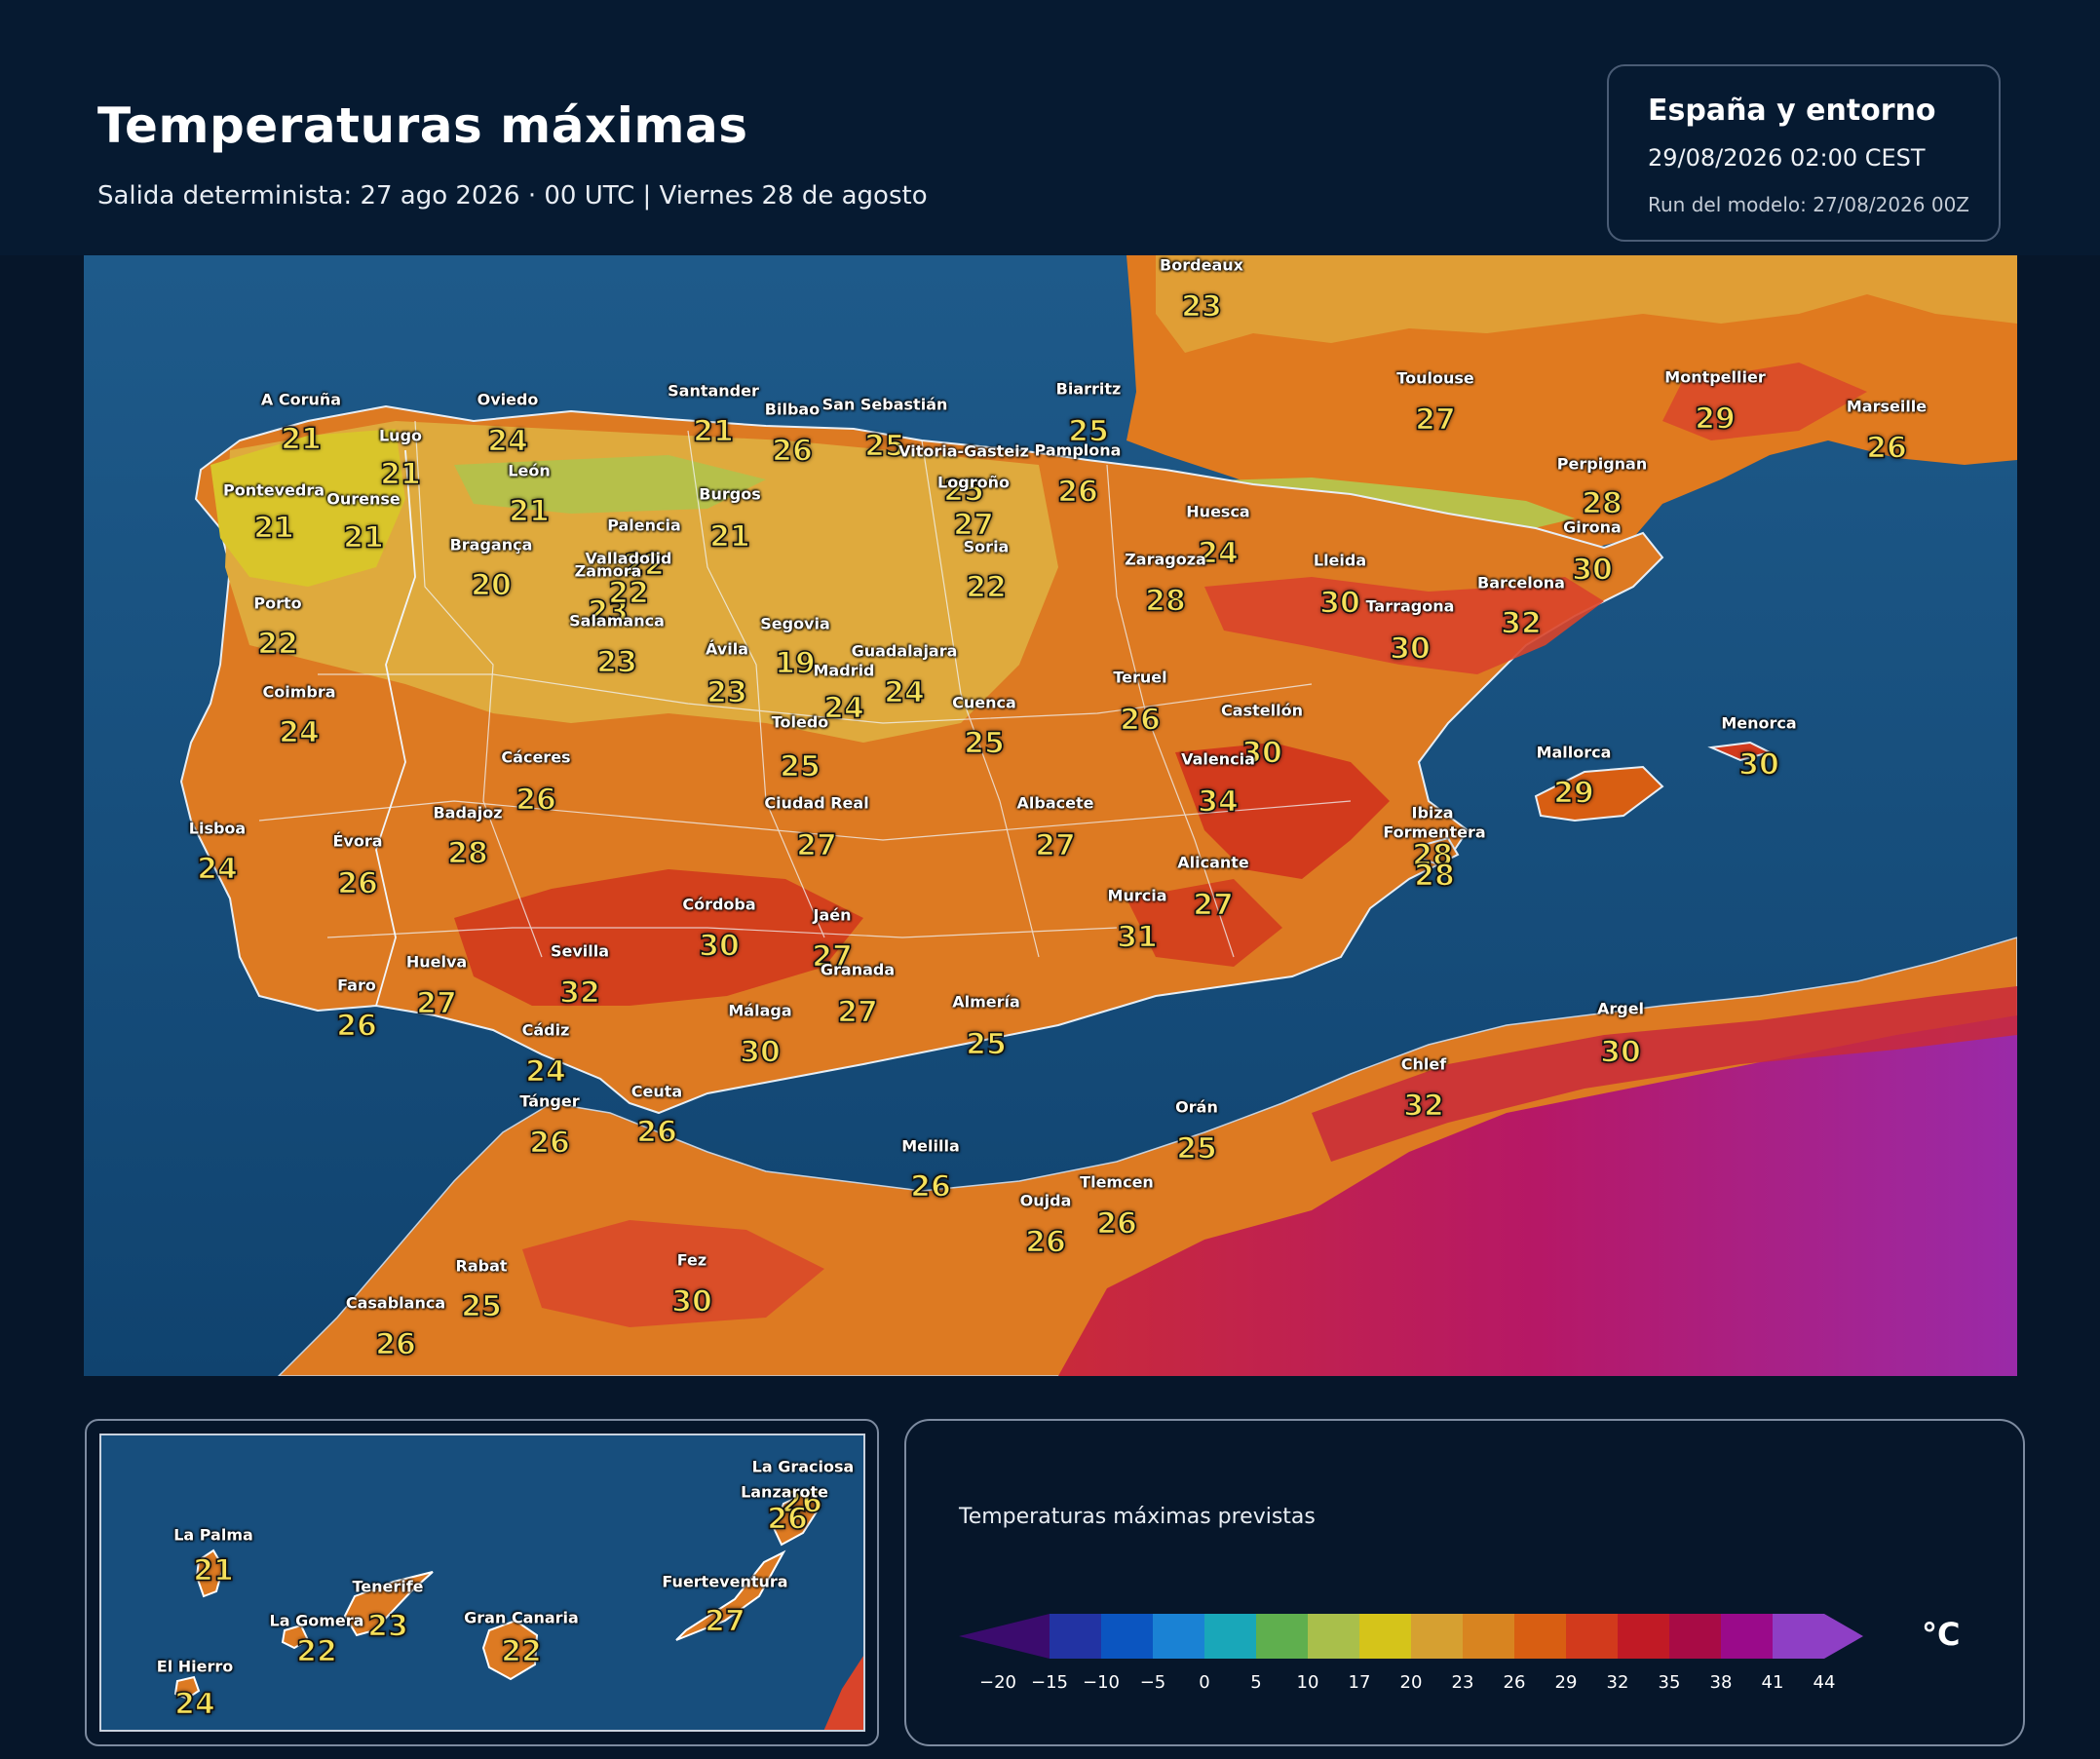 The width and height of the screenshot is (2100, 1759). What do you see at coordinates (545, 1072) in the screenshot?
I see `city-temp-cadiz: 24` at bounding box center [545, 1072].